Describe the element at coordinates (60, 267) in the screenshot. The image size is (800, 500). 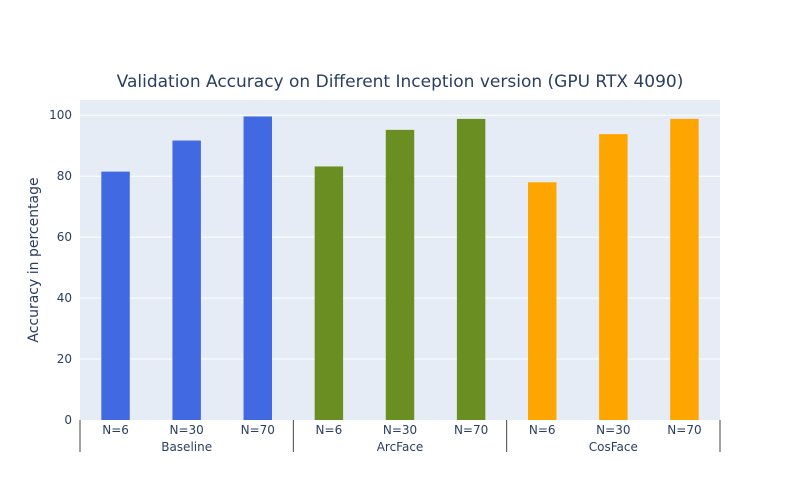
I see `y-axis-ticks: 0 20 40 60 80 100` at that location.